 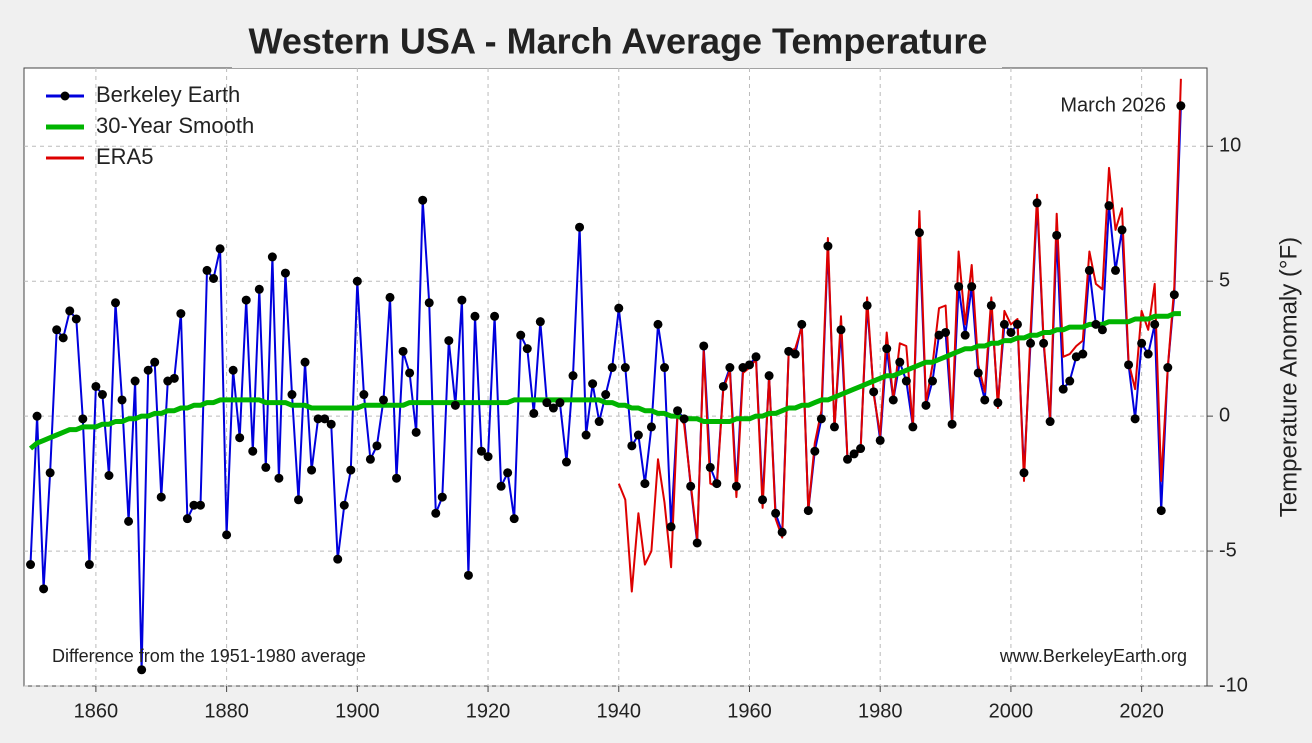 I want to click on y-axis-label: Temperature Anomaly (°F), so click(x=1288, y=377).